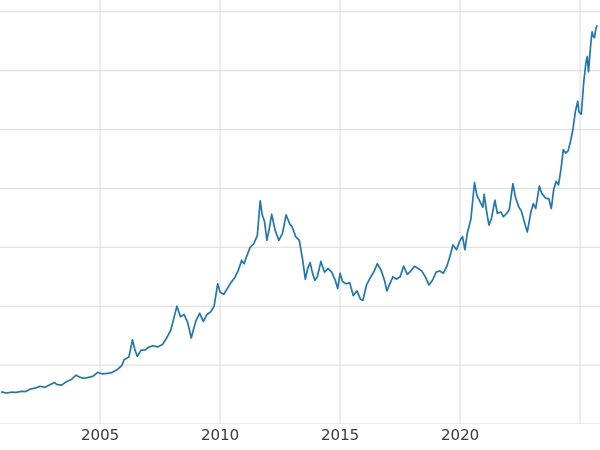 This screenshot has width=600, height=450. Describe the element at coordinates (220, 435) in the screenshot. I see `x-tick-label-2010: 2010` at that location.